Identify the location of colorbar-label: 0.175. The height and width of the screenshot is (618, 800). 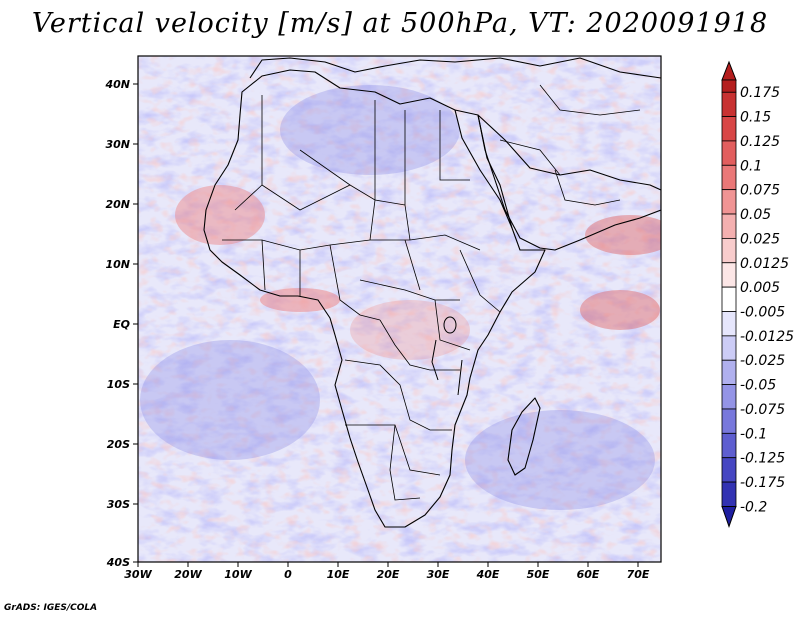
(760, 93).